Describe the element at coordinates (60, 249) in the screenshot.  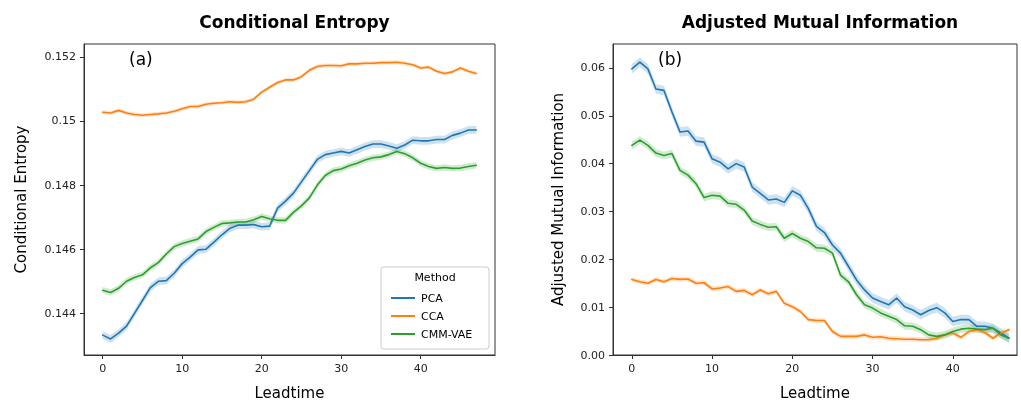
I see `y-tick-label: 0.146` at that location.